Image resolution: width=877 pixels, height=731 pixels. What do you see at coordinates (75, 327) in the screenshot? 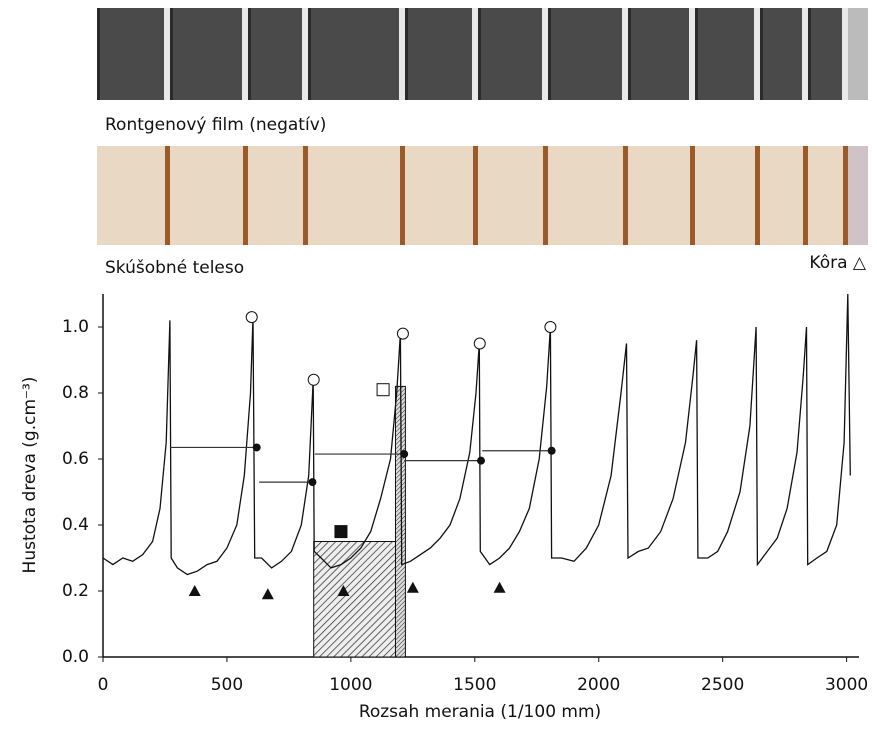
I see `y-tick-label: 1.0` at bounding box center [75, 327].